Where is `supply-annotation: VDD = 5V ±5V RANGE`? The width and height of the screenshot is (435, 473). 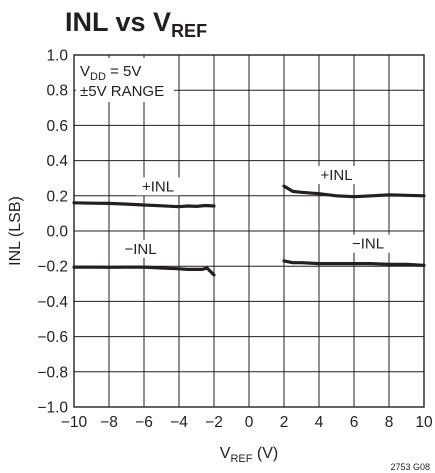 supply-annotation: VDD = 5V ±5V RANGE is located at coordinates (125, 80).